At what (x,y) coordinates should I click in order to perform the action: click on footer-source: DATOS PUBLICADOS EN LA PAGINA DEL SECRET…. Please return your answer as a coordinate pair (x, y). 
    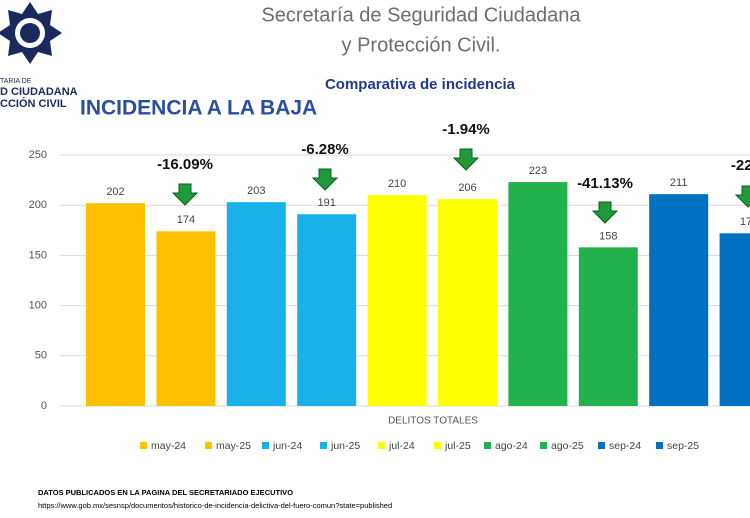
    Looking at the image, I should click on (165, 492).